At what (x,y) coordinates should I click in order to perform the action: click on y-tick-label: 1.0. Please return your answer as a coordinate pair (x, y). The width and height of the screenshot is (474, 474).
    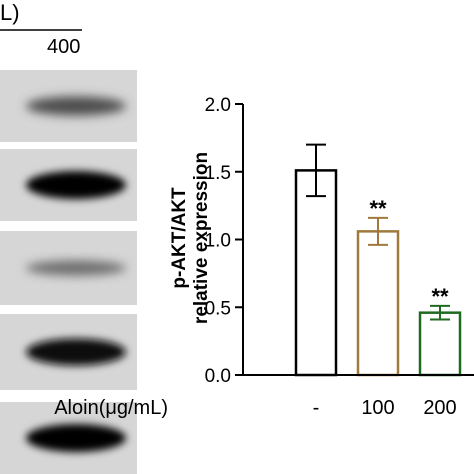
    Looking at the image, I should click on (218, 241).